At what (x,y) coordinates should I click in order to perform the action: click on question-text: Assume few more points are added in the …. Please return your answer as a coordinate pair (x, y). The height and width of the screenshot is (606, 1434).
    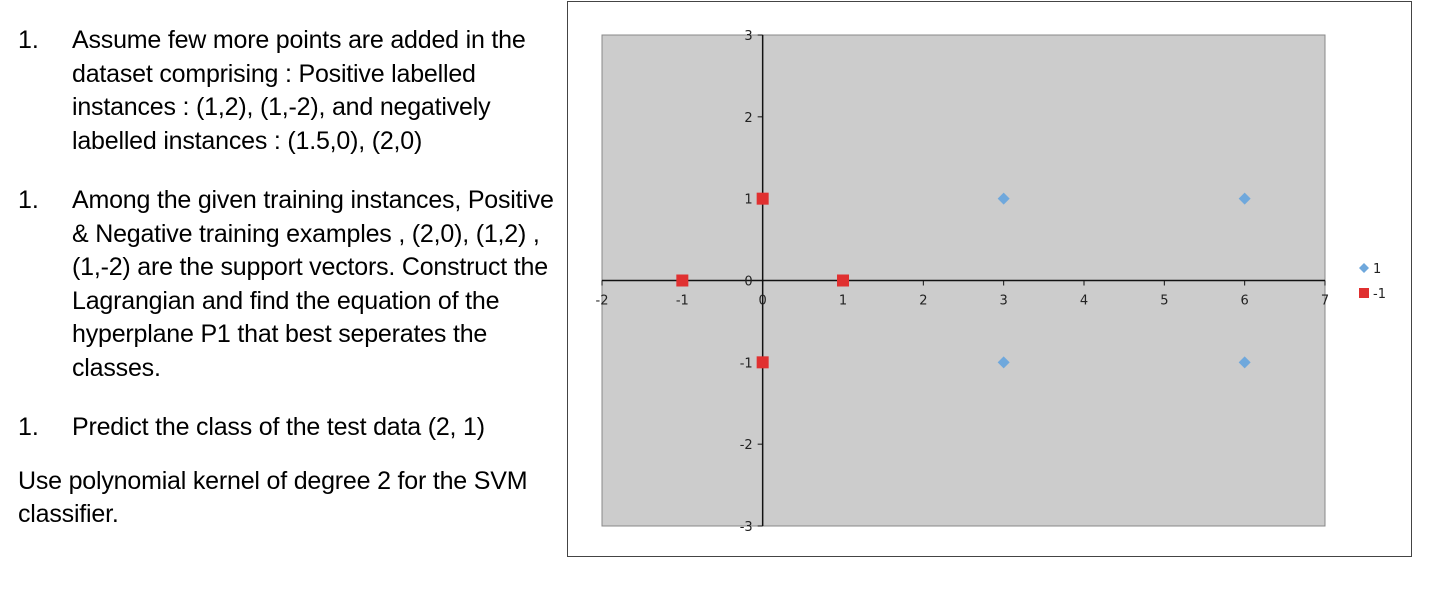
    Looking at the image, I should click on (299, 90).